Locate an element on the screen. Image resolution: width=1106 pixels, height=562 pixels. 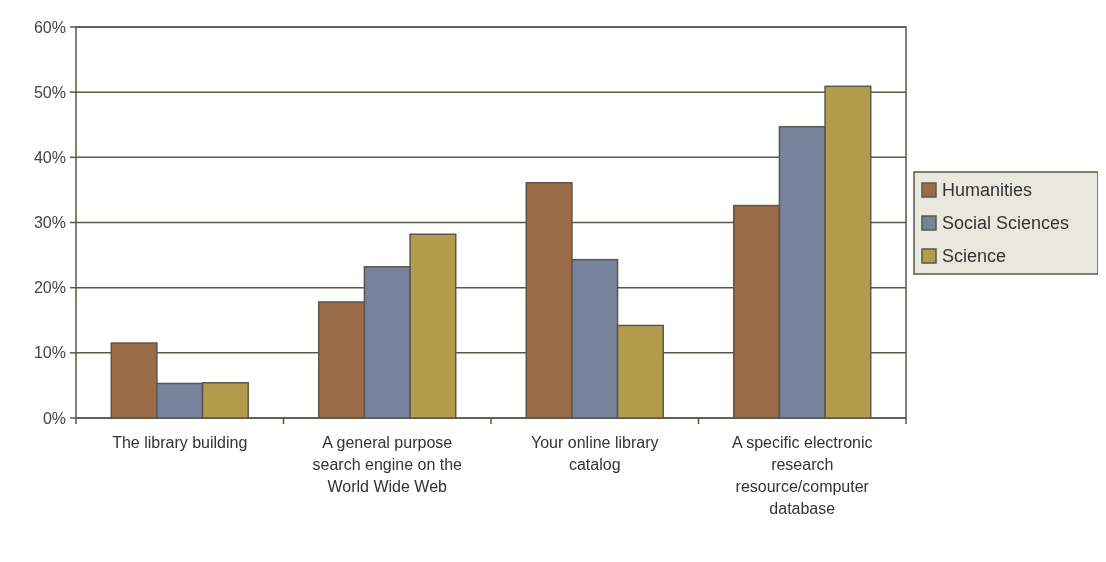
x-tick-label: Your online library catalog is located at coordinates (595, 453).